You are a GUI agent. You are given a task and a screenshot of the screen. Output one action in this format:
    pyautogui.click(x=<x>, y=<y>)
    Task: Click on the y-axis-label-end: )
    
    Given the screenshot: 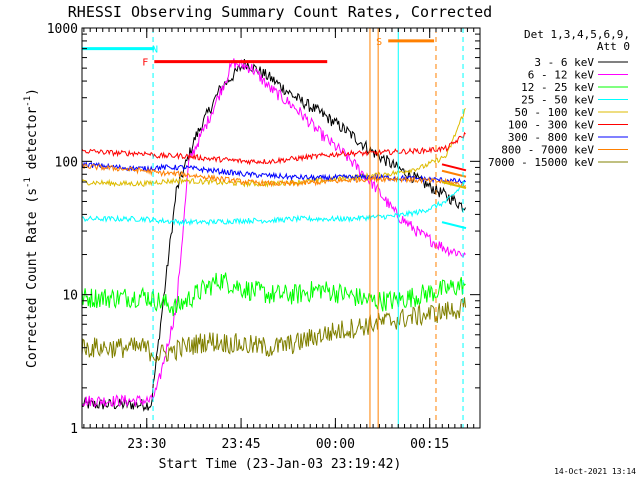 What is the action you would take?
    pyautogui.click(x=32, y=92)
    